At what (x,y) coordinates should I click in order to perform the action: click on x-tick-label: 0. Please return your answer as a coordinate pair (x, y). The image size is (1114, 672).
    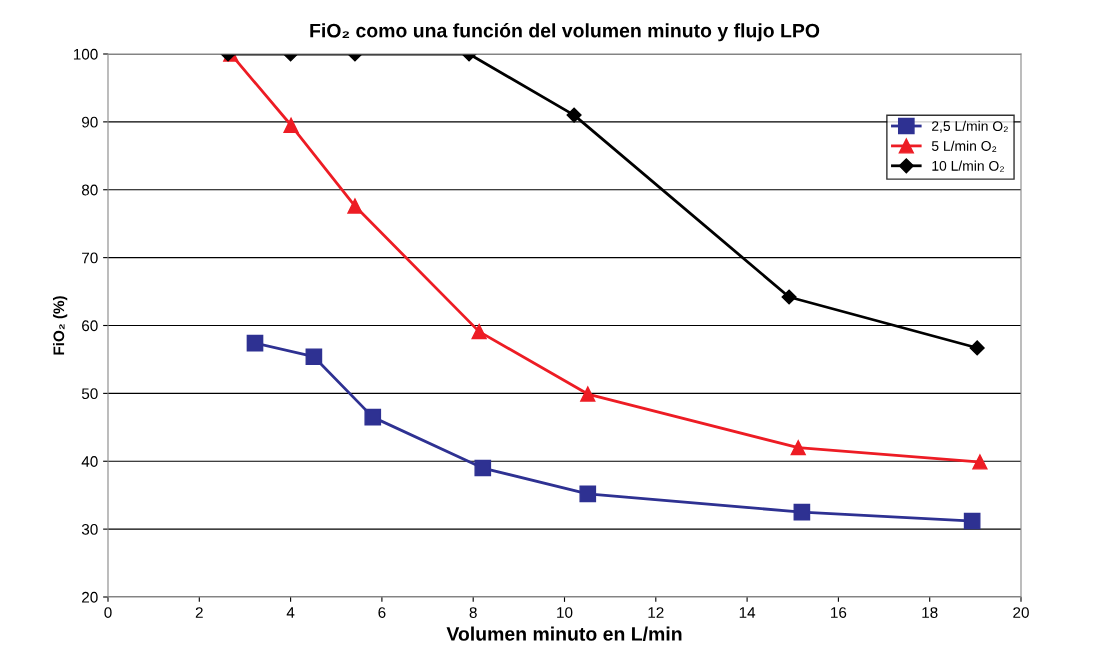
    Looking at the image, I should click on (108, 612).